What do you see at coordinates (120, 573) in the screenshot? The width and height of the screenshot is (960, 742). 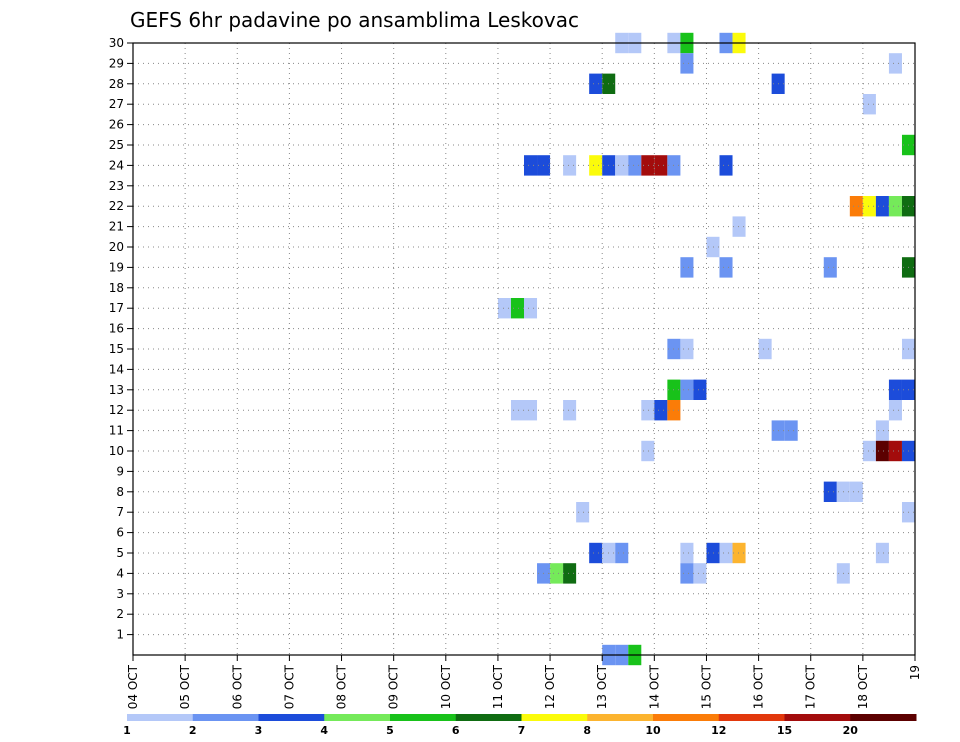 I see `y-tick-label: 4` at bounding box center [120, 573].